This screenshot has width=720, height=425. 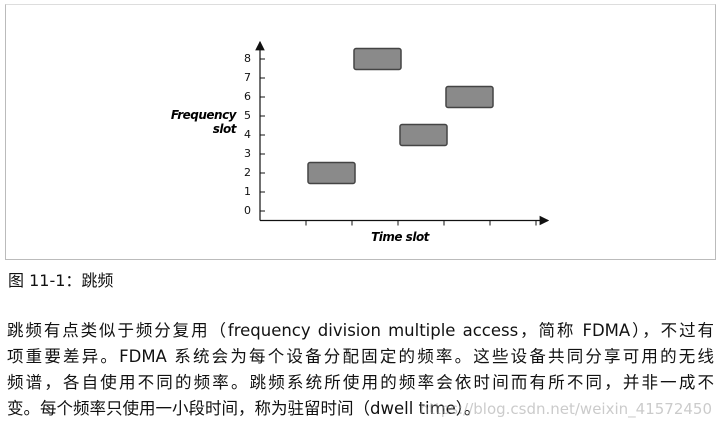 I want to click on figure-caption: 图 11-1：跳频, so click(x=61, y=280).